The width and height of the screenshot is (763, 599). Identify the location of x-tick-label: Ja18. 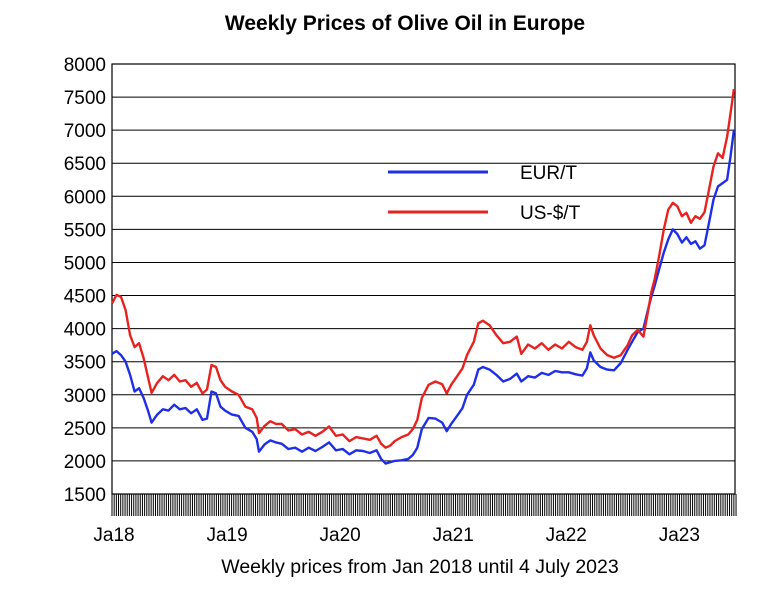
(113, 535).